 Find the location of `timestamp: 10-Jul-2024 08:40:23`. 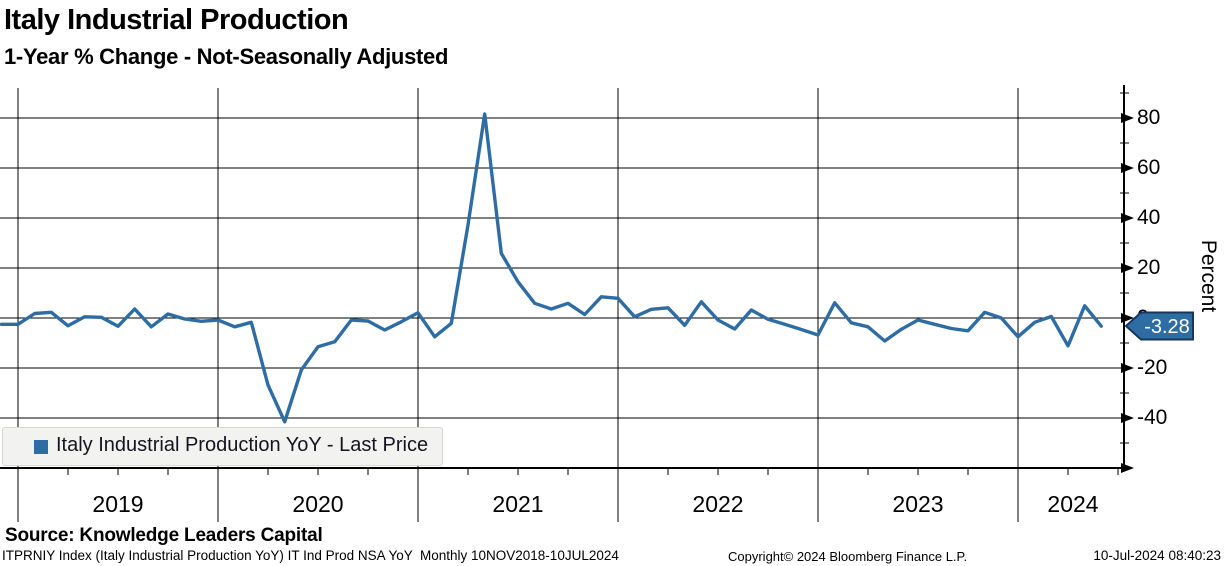

timestamp: 10-Jul-2024 08:40:23 is located at coordinates (1157, 555).